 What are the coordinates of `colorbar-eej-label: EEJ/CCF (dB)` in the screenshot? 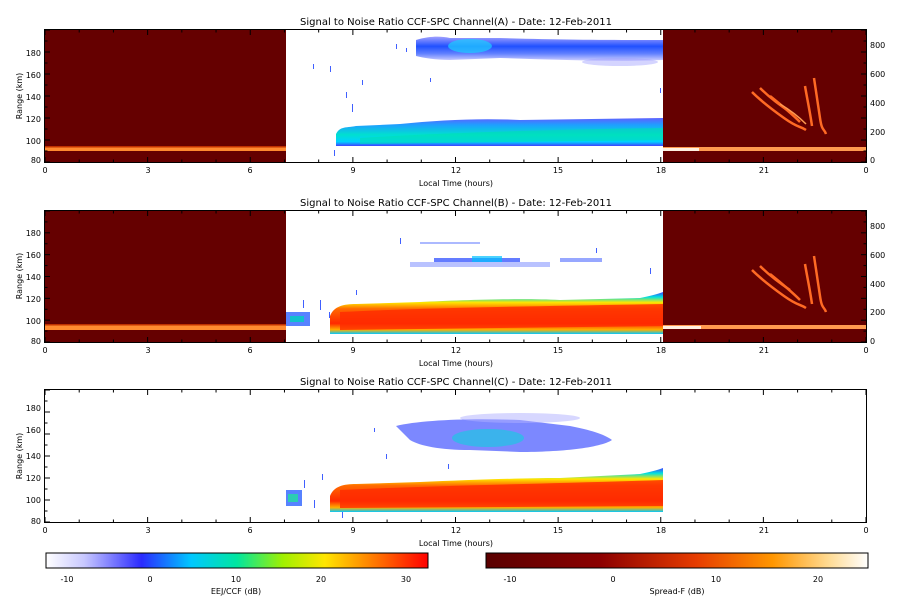 It's located at (236, 591).